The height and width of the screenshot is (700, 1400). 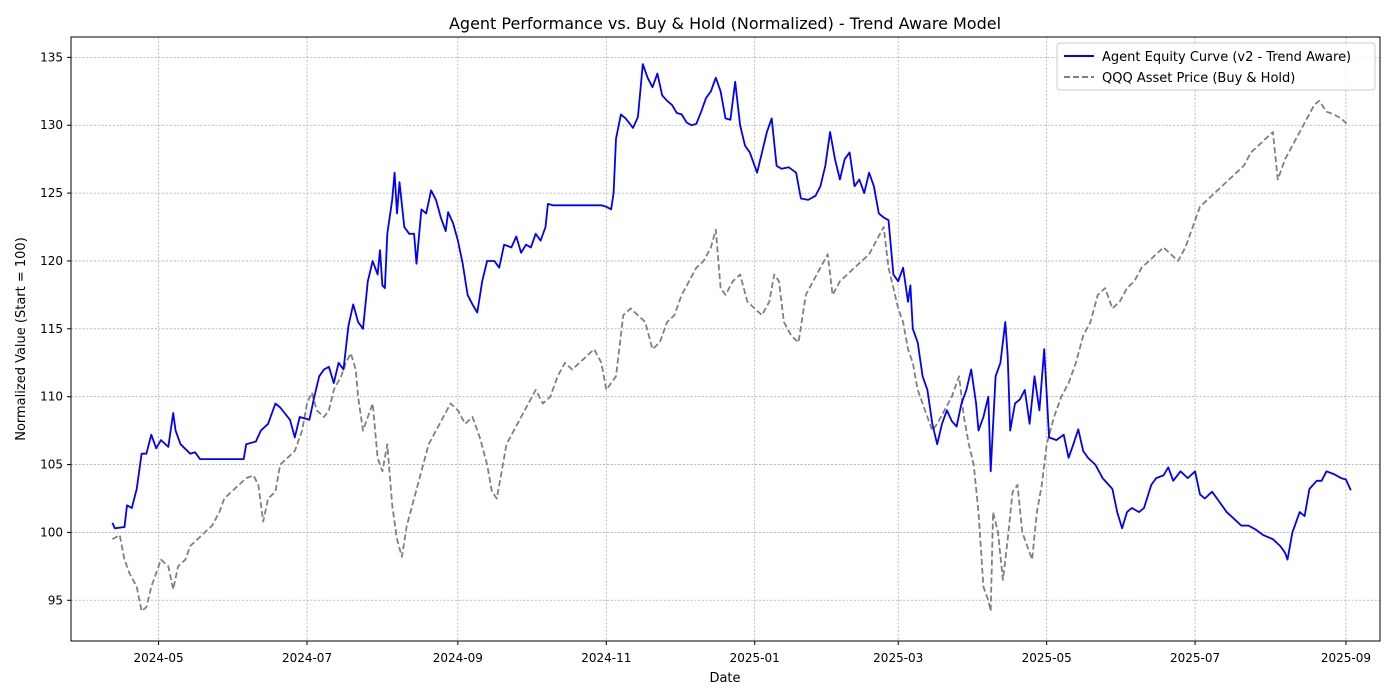 I want to click on y-axis: 95 100 105 110 115 120 125 130 135, so click(x=55, y=328).